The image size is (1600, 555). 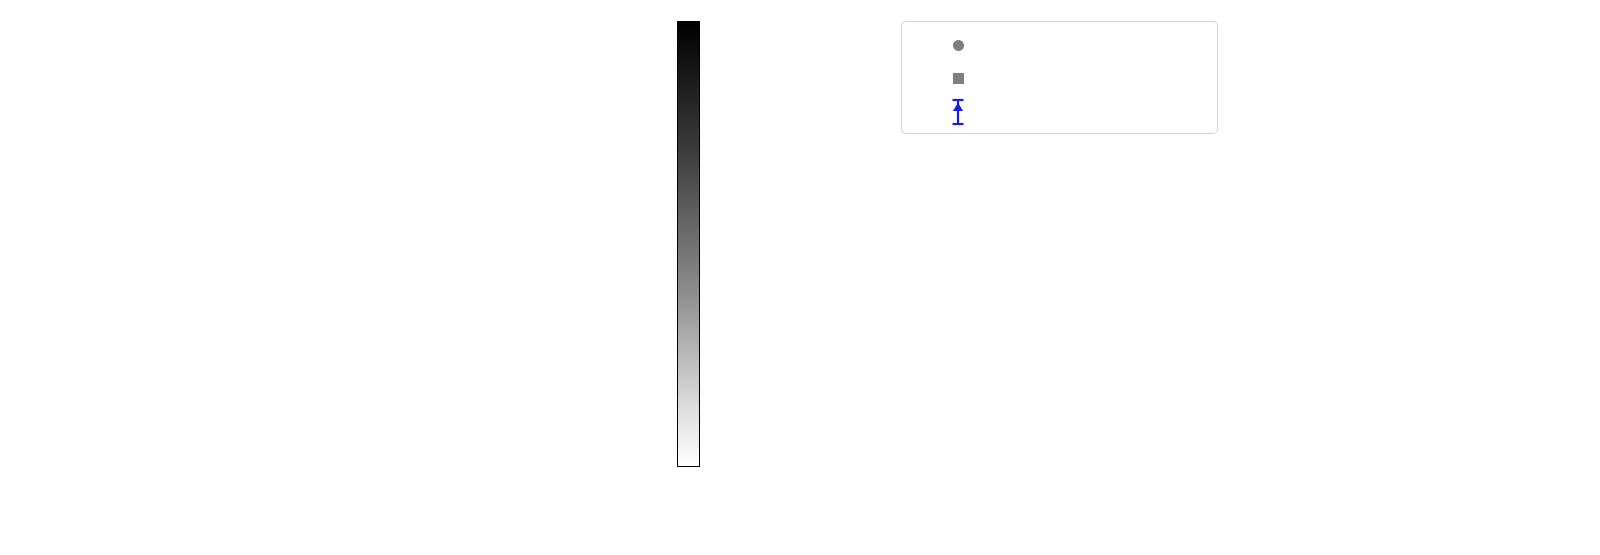 What do you see at coordinates (958, 112) in the screenshot?
I see `triangle-errorbar-marker-icon` at bounding box center [958, 112].